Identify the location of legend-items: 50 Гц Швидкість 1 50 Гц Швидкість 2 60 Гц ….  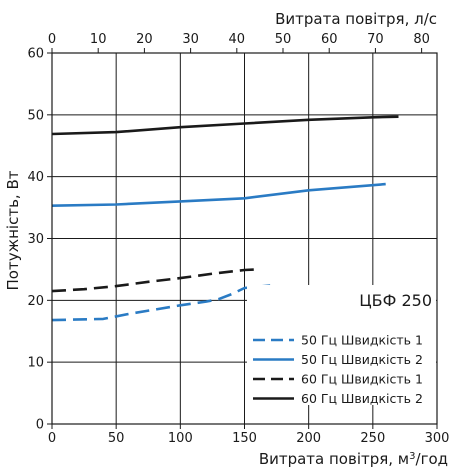
(338, 369).